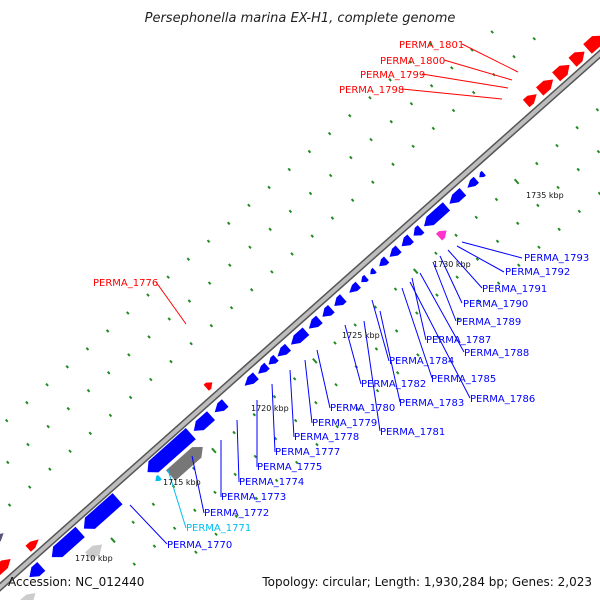 Image resolution: width=600 pixels, height=600 pixels. Describe the element at coordinates (502, 399) in the screenshot. I see `gene-label-perma-1786: PERMA_1786` at that location.